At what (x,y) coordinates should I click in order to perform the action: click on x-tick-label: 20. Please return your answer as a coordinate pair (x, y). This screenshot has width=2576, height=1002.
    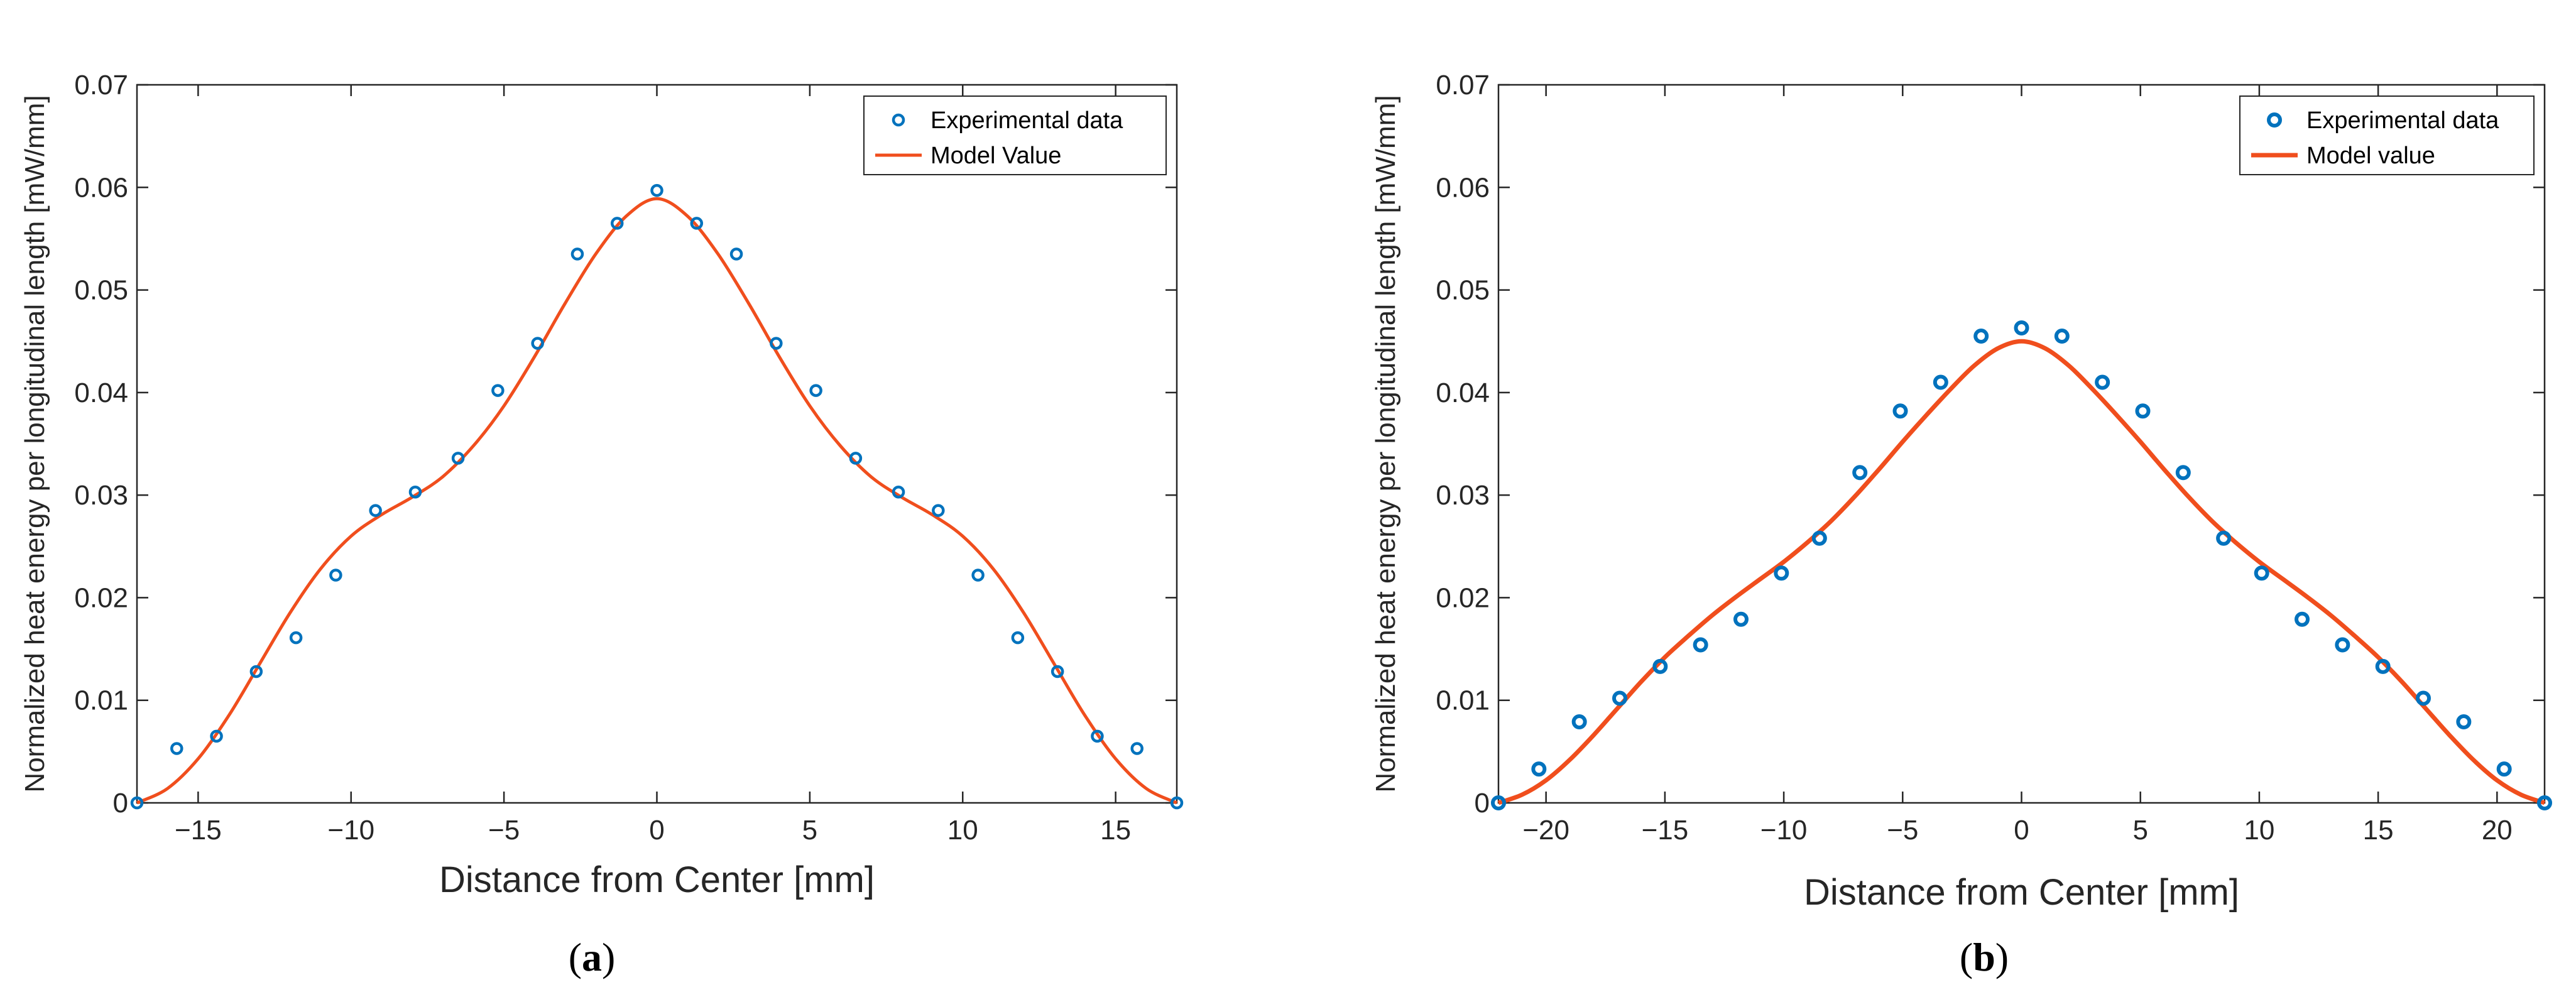
    Looking at the image, I should click on (2497, 830).